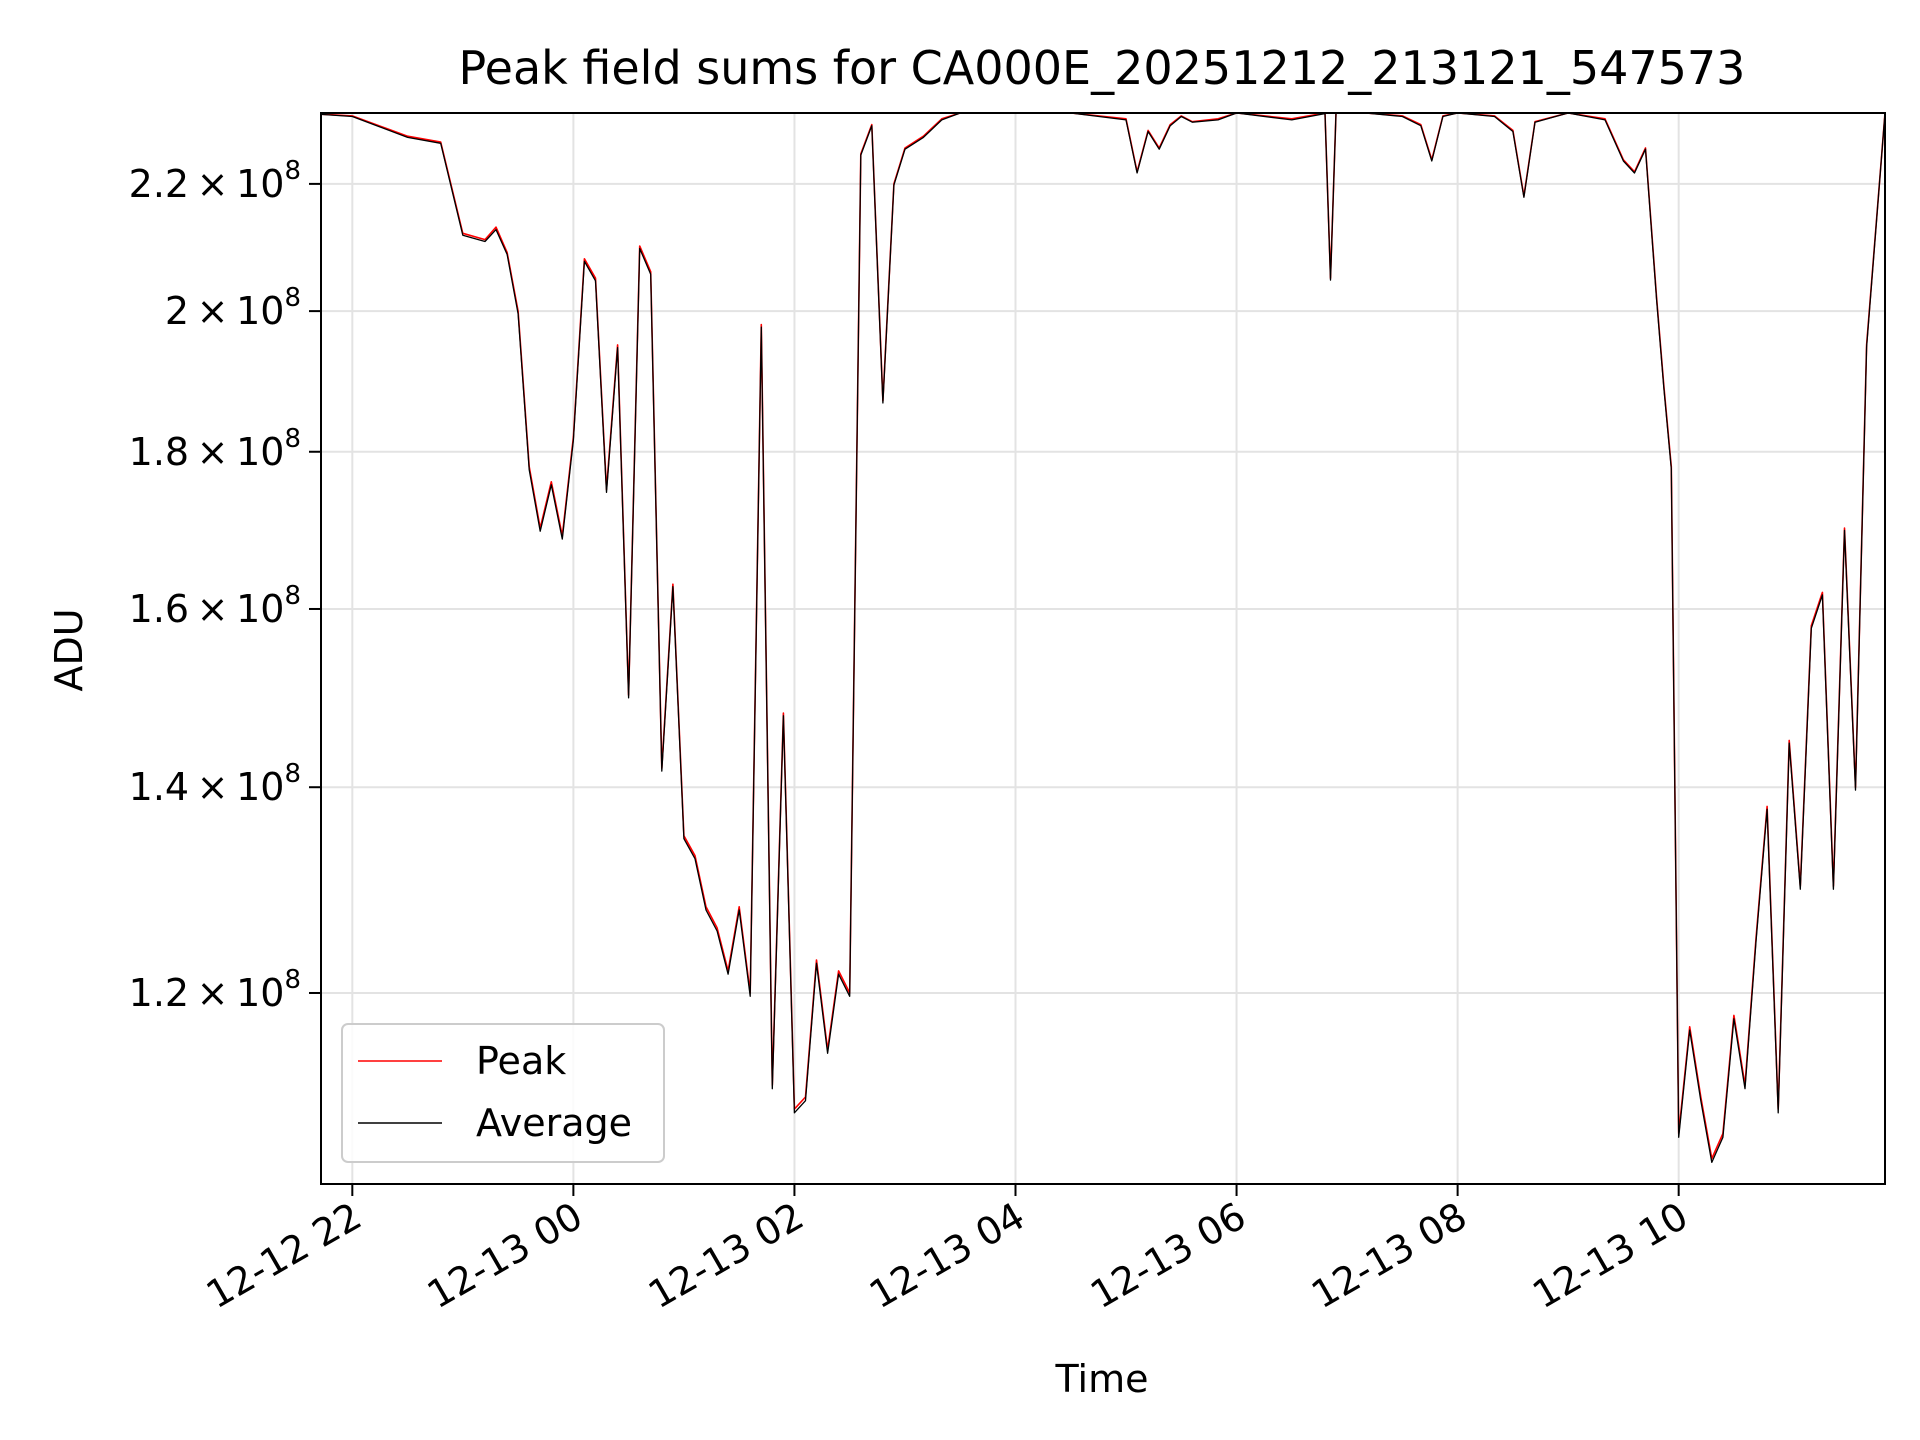 Image resolution: width=1920 pixels, height=1440 pixels. I want to click on y-tick-mantissa: 1.6, so click(159, 609).